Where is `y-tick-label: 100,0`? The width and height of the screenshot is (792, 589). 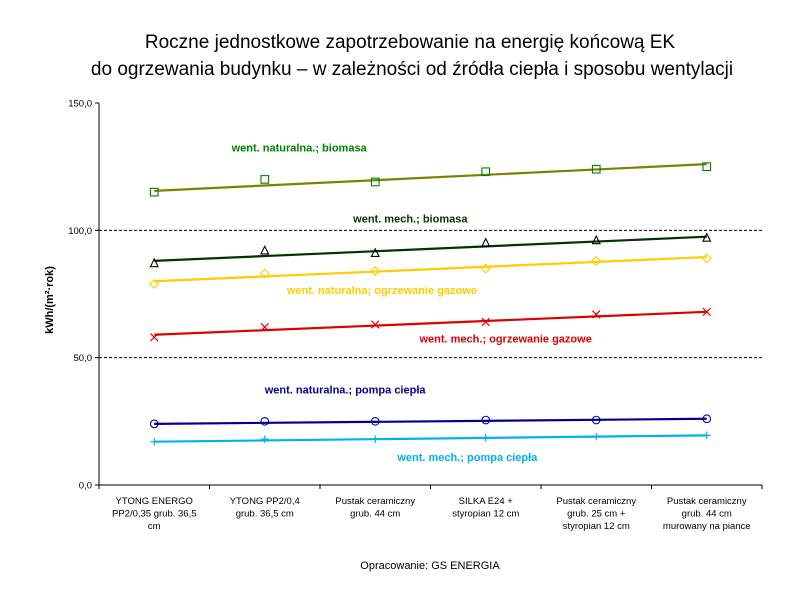
y-tick-label: 100,0 is located at coordinates (80, 231).